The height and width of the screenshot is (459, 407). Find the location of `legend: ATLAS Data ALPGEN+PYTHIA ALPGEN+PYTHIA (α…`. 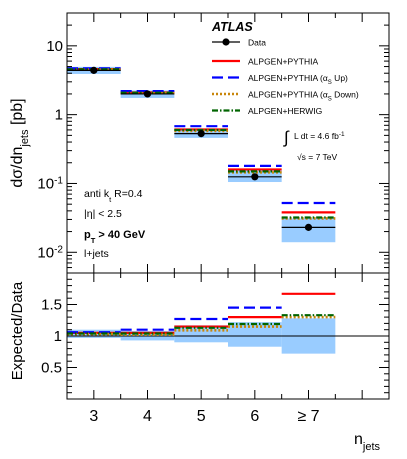

legend: ATLAS Data ALPGEN+PYTHIA ALPGEN+PYTHIA (α… is located at coordinates (285, 68).